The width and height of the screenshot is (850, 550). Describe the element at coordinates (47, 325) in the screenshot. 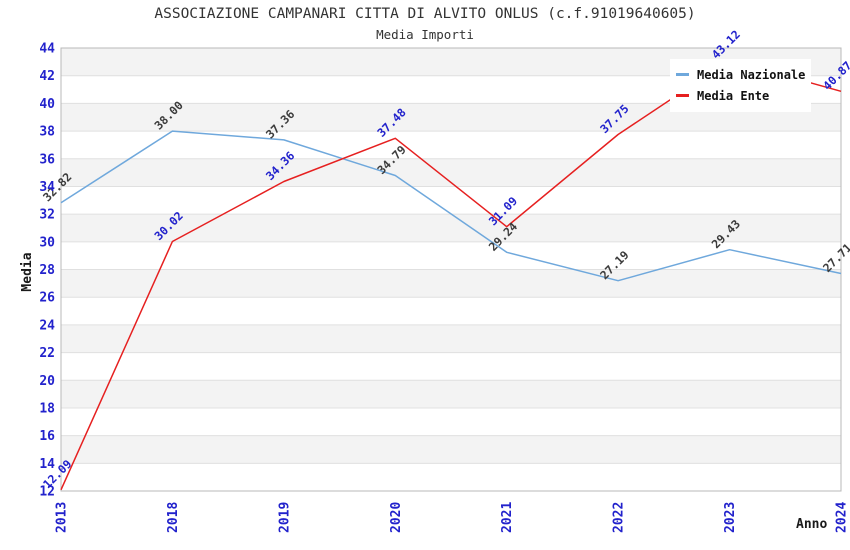

I see `svg-text: 24` at that location.